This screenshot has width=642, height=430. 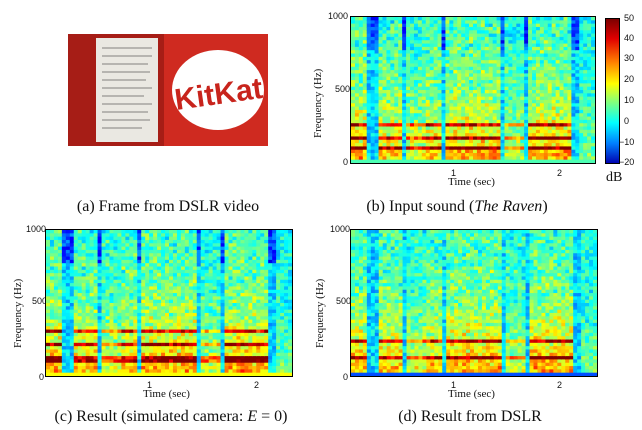 I want to click on ytick-d-500: 500, so click(x=344, y=301).